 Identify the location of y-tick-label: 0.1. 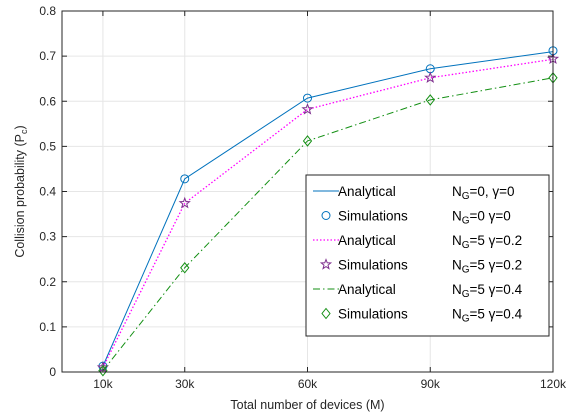
(47, 327).